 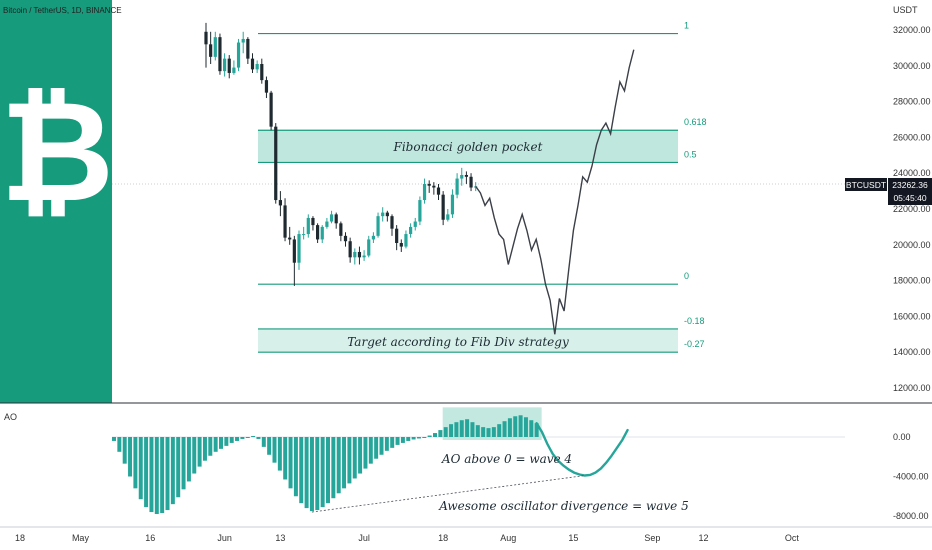 What do you see at coordinates (910, 185) in the screenshot?
I see `current-price: 23262.36` at bounding box center [910, 185].